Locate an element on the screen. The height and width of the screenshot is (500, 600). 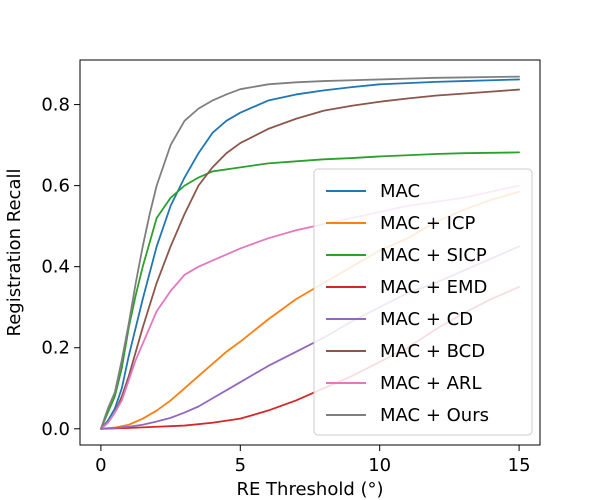
legend-label: MAC + ARL is located at coordinates (430, 383).